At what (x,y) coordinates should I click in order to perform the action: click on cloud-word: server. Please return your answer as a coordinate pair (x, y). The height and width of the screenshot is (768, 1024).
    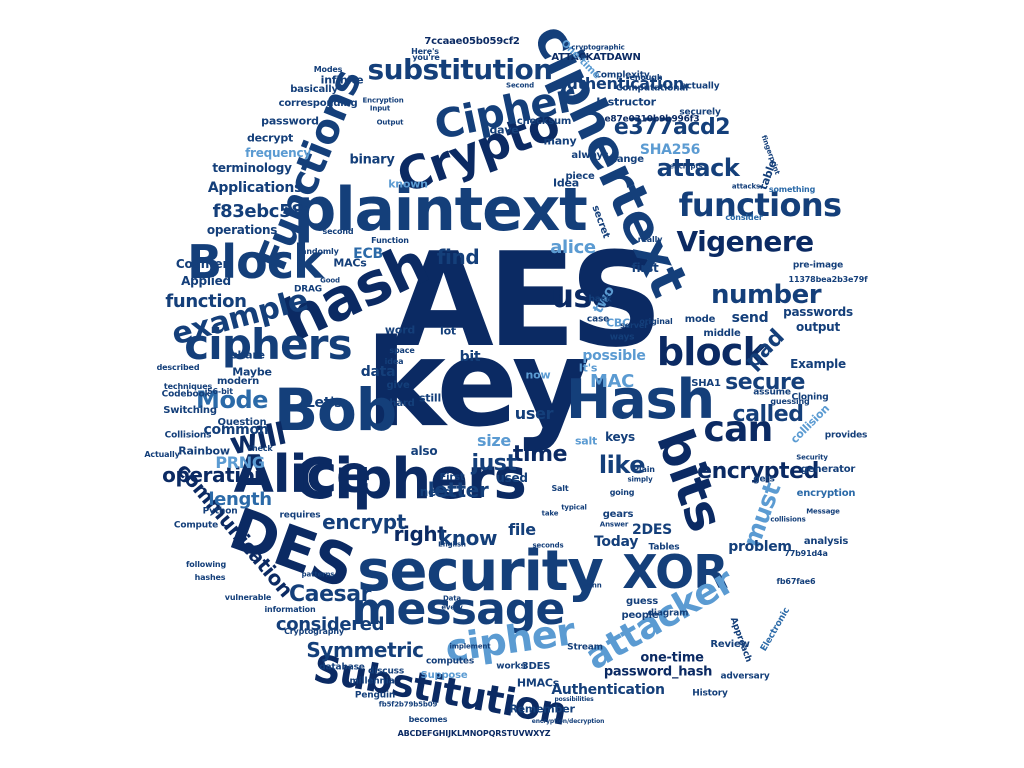
    Looking at the image, I should click on (634, 325).